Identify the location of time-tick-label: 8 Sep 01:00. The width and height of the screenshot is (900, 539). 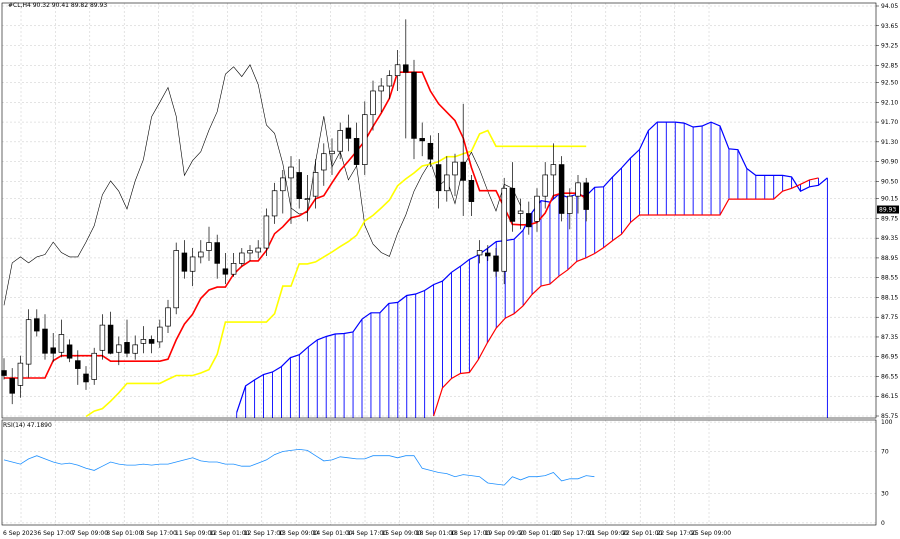
(124, 533).